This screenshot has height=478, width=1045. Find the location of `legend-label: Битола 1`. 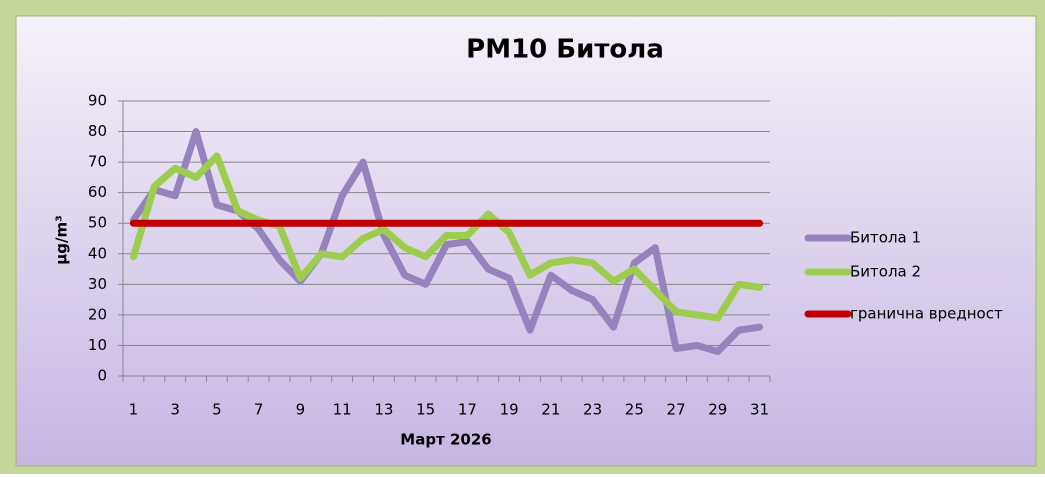

legend-label: Битола 1 is located at coordinates (885, 238).